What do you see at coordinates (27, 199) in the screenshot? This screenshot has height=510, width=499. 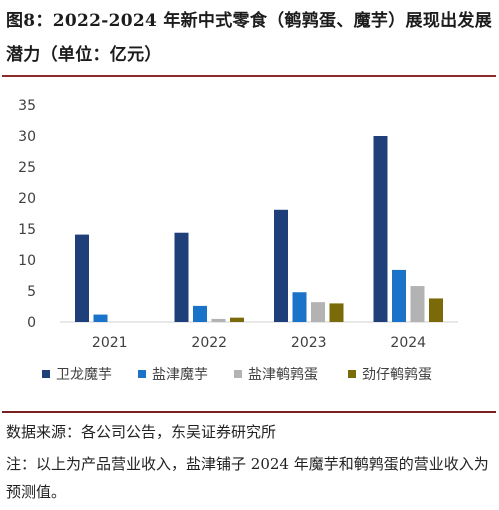 I see `y-tick-label: 20` at bounding box center [27, 199].